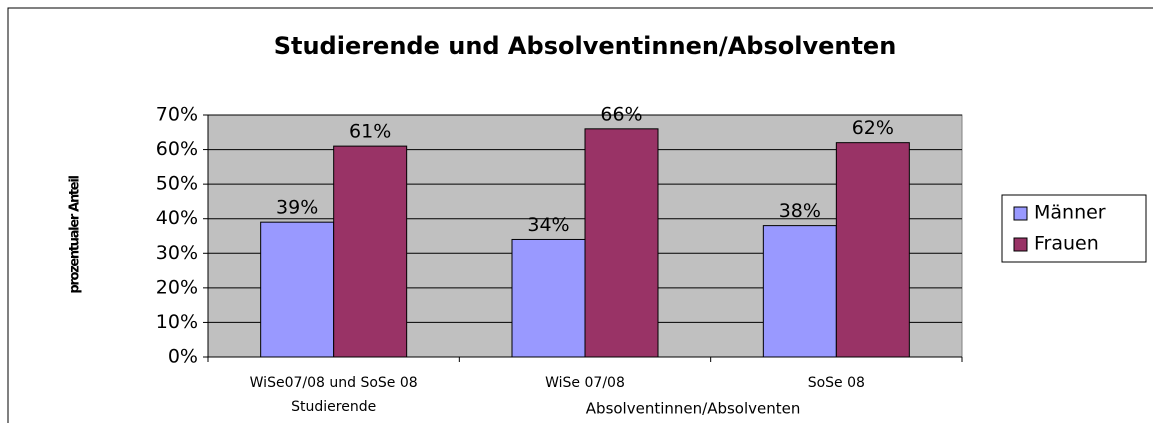 This screenshot has height=423, width=1153. I want to click on value-label: 61%, so click(370, 132).